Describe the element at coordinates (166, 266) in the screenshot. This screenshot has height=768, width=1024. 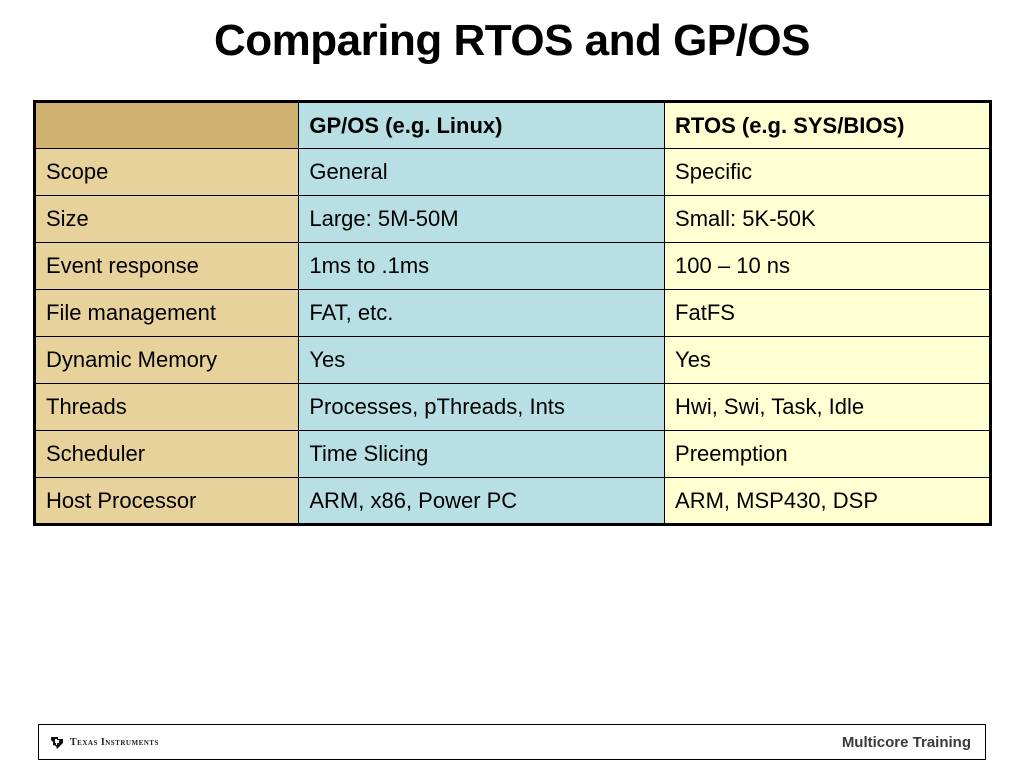
I see `row-label: Event response` at that location.